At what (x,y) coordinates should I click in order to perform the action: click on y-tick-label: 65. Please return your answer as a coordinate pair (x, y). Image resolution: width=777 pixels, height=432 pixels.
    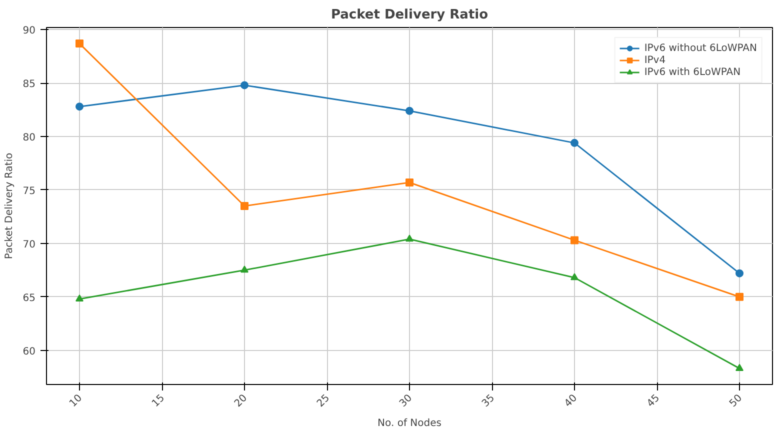
    Looking at the image, I should click on (29, 298).